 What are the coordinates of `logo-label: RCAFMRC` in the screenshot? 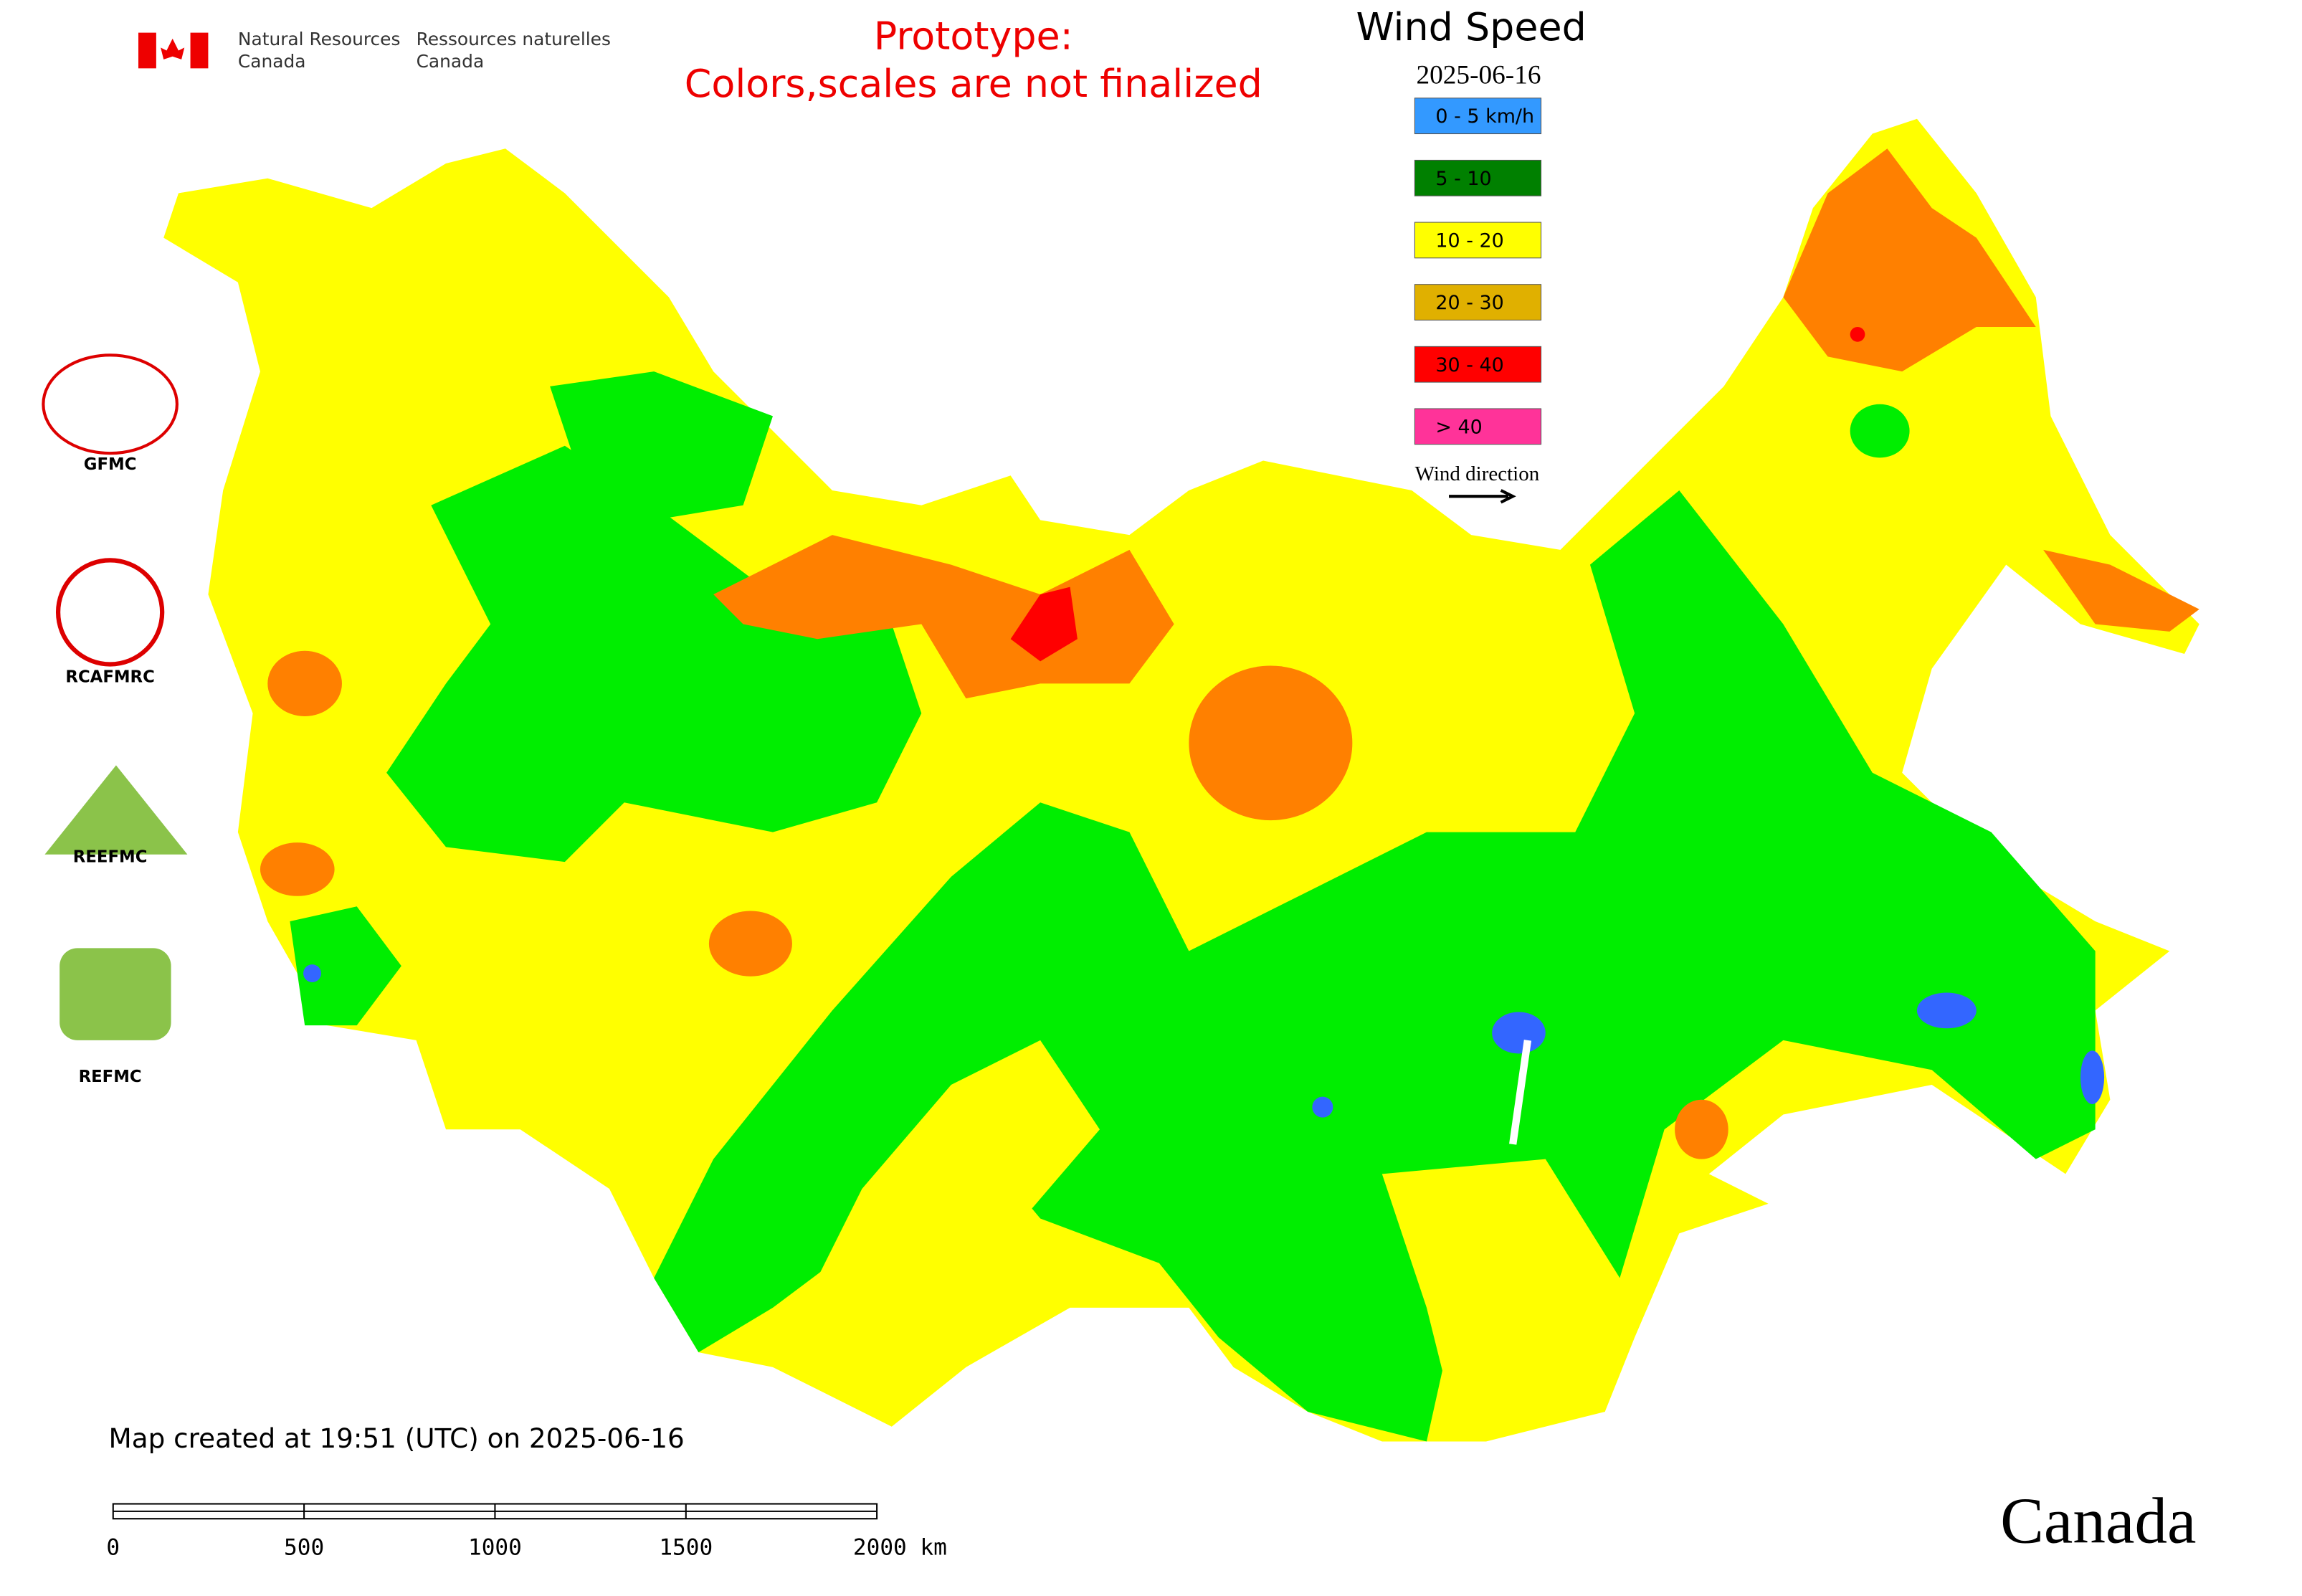 It's located at (110, 677).